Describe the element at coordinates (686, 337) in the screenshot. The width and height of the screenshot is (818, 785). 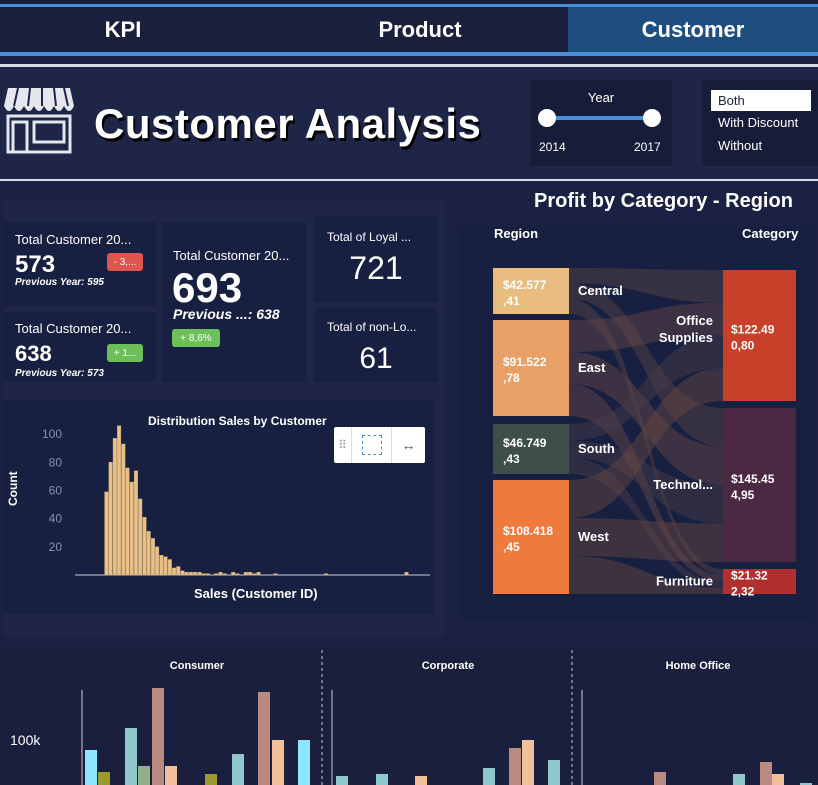
I see `sankey-category-label: Supplies` at that location.